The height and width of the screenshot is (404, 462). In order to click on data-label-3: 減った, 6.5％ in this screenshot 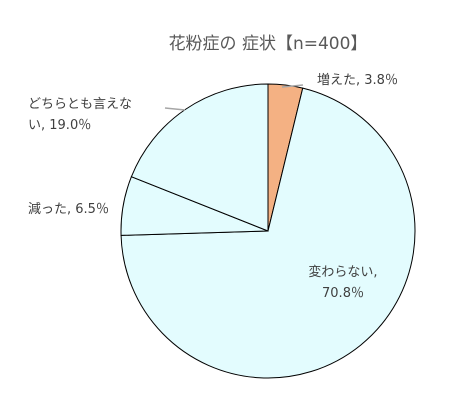, I will do `click(68, 209)`.